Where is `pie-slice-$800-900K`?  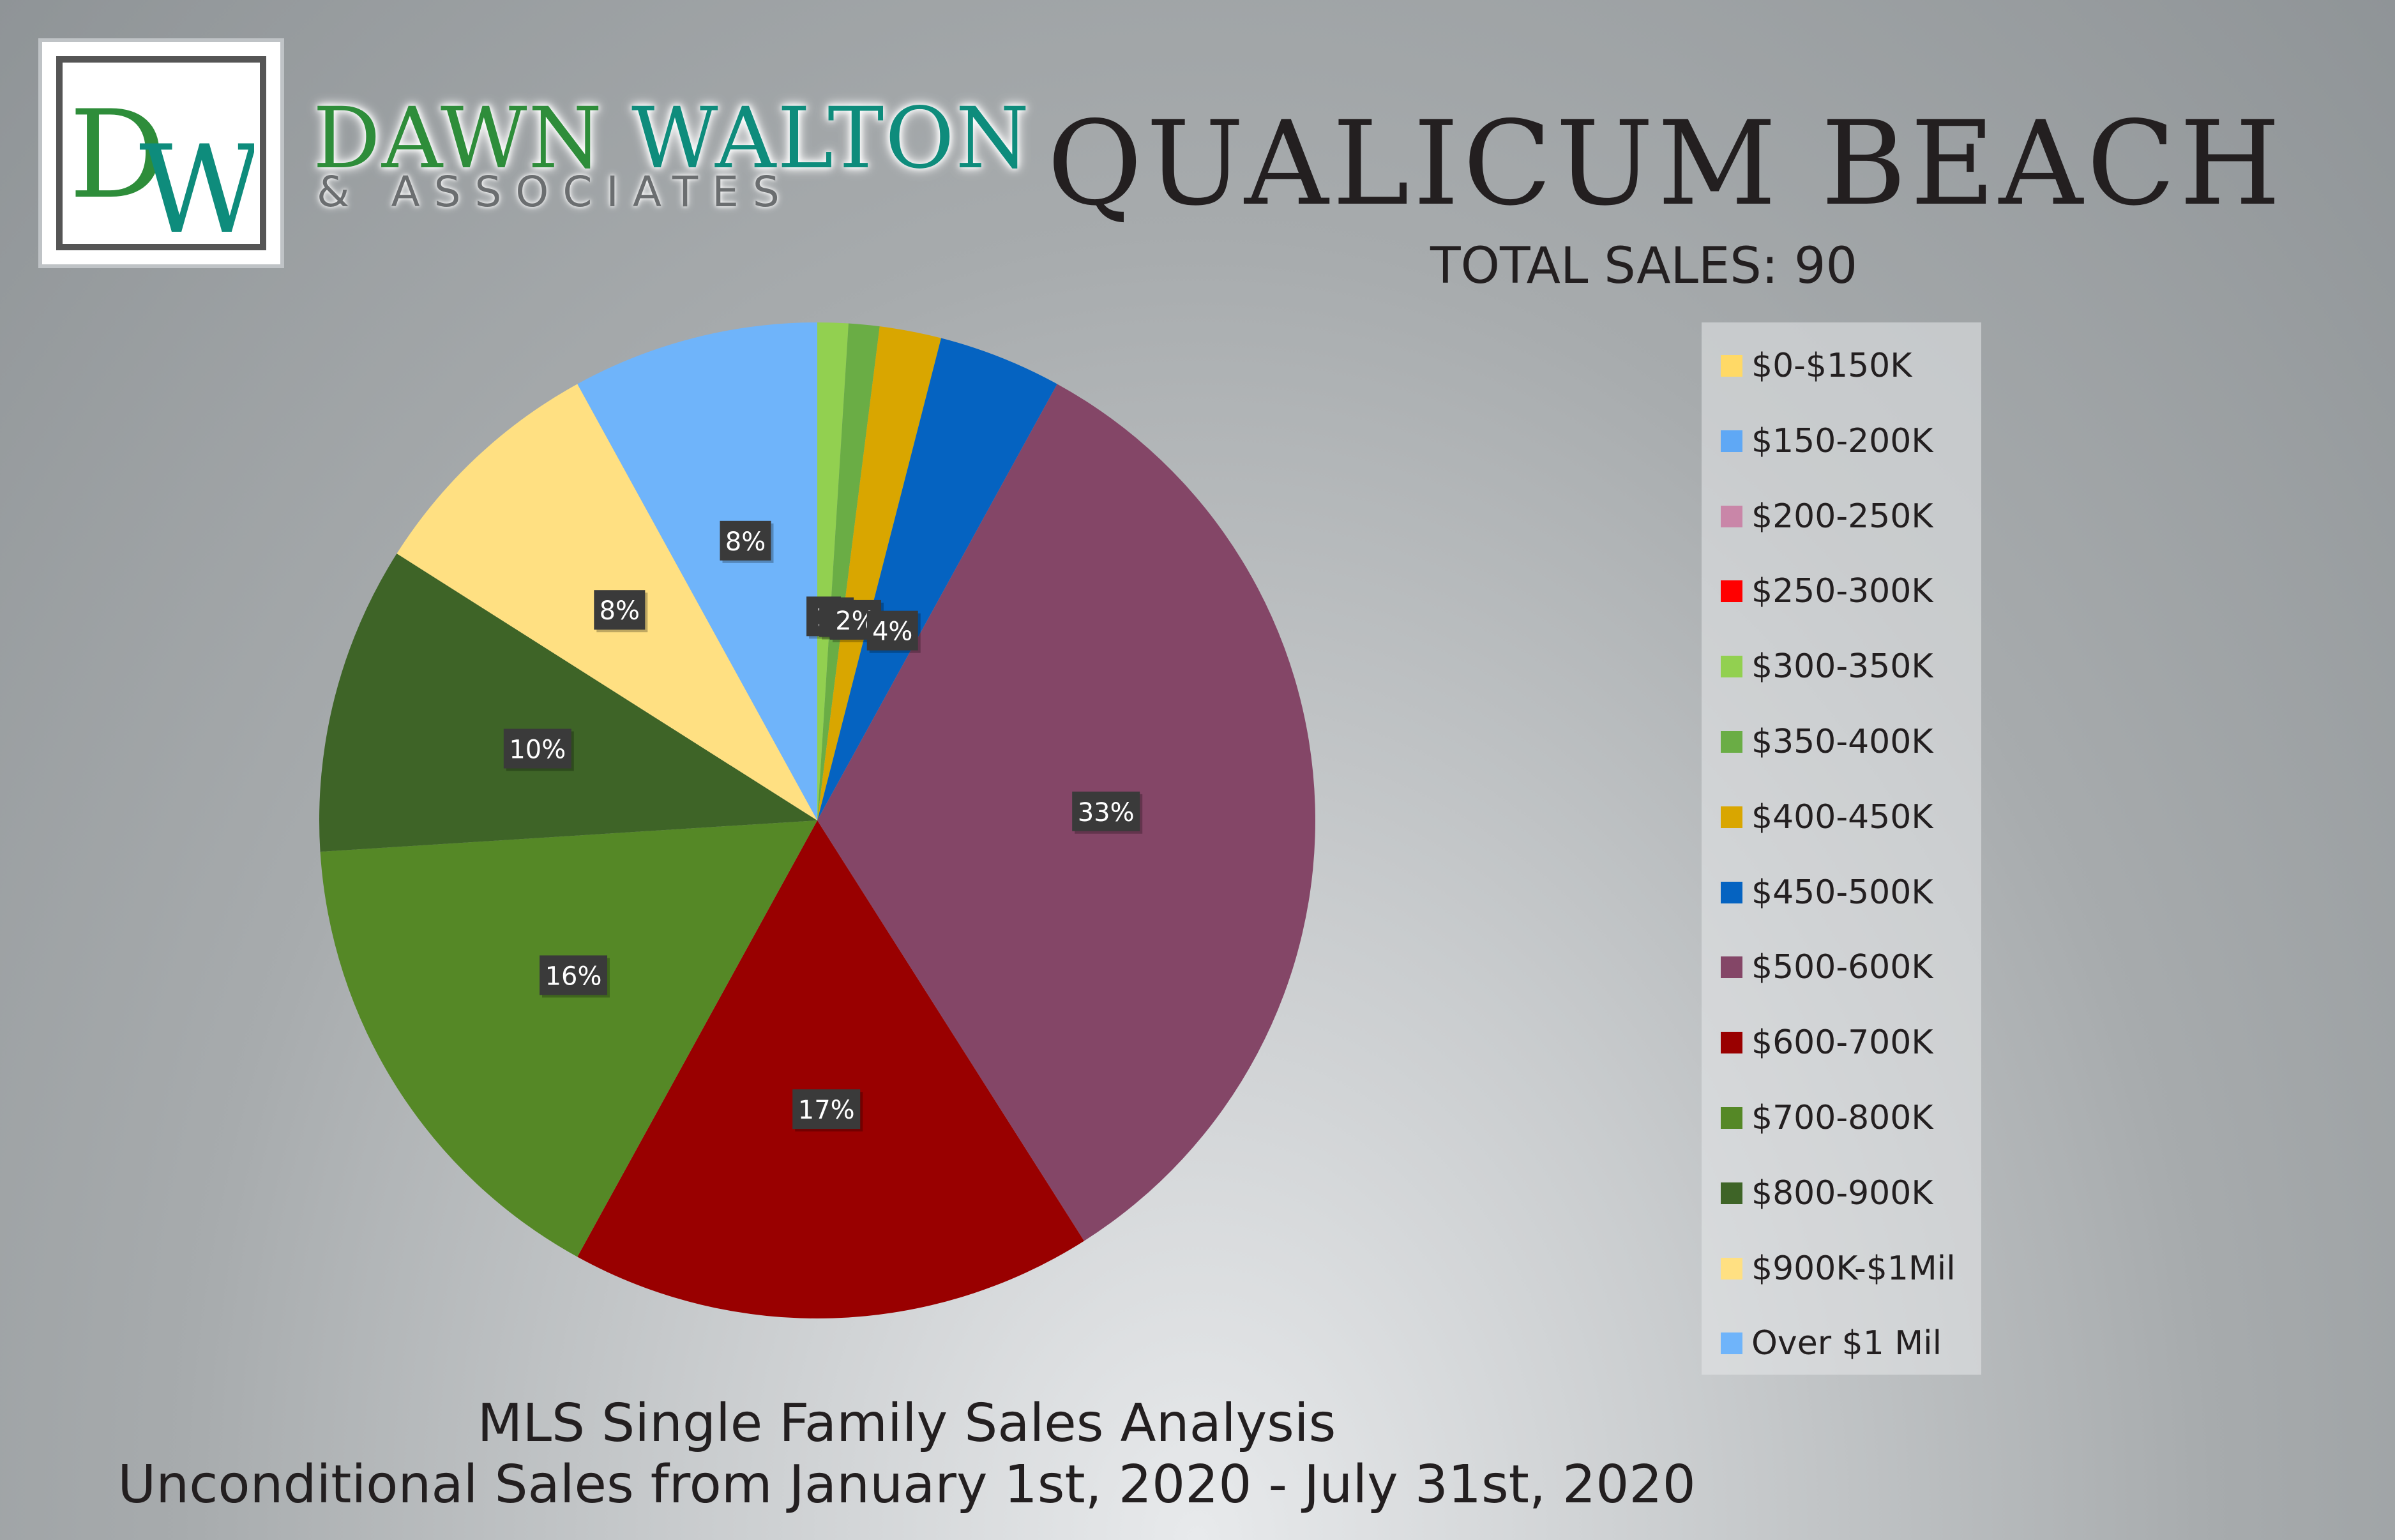
pie-slice-$800-900K is located at coordinates (568, 703).